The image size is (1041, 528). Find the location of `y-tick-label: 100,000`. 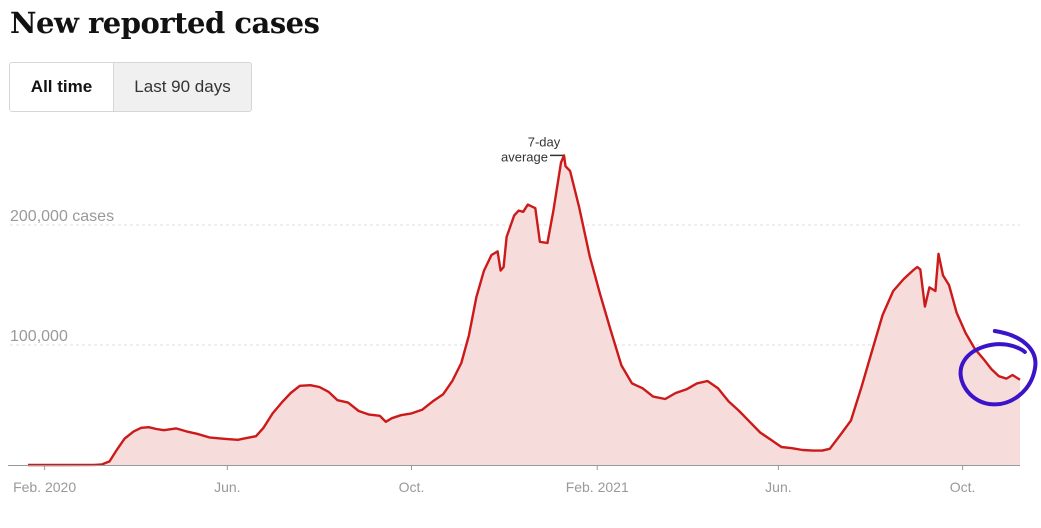

y-tick-label: 100,000 is located at coordinates (39, 336).